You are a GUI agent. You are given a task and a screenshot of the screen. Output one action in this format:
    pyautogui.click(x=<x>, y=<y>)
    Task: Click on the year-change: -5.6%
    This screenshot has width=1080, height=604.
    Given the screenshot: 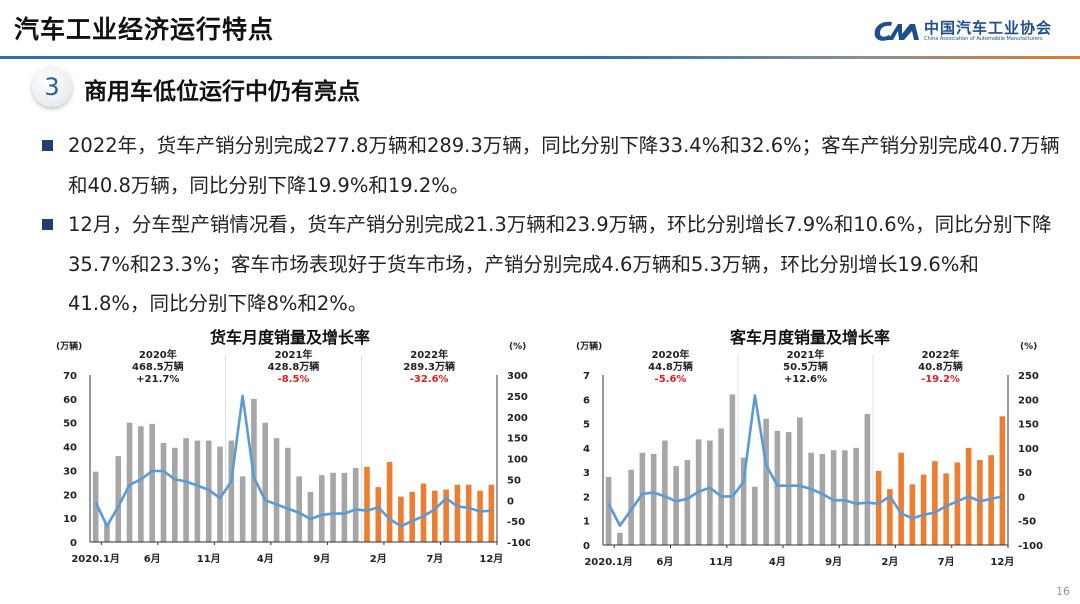 What is the action you would take?
    pyautogui.click(x=671, y=379)
    